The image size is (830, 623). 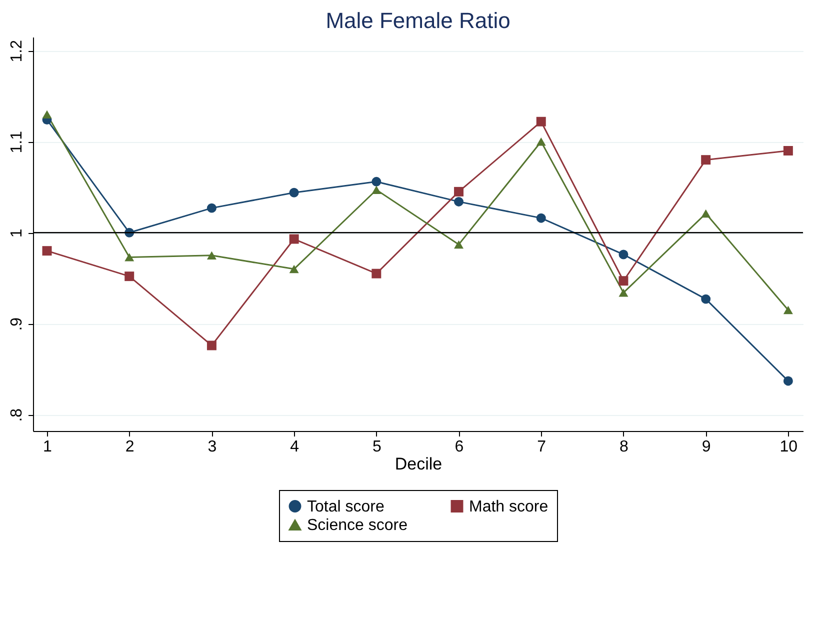 What do you see at coordinates (418, 20) in the screenshot?
I see `chart-title: Male Female Ratio` at bounding box center [418, 20].